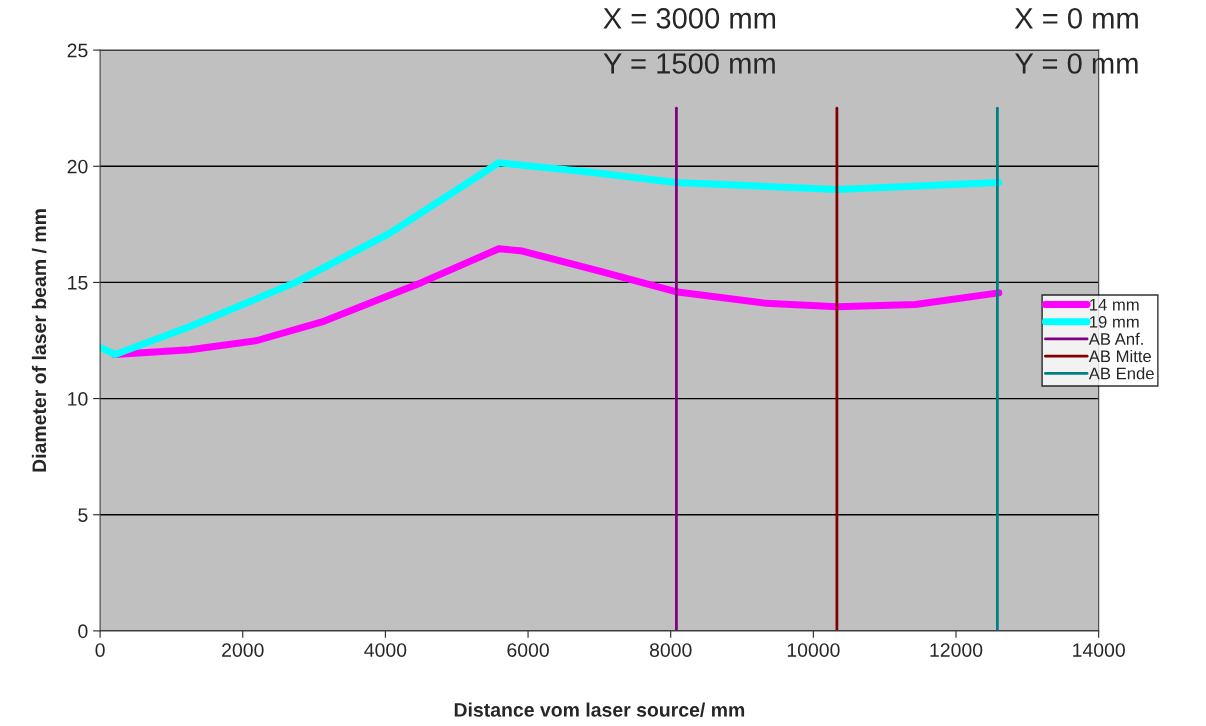  What do you see at coordinates (956, 650) in the screenshot?
I see `x-tick-label: 12000` at bounding box center [956, 650].